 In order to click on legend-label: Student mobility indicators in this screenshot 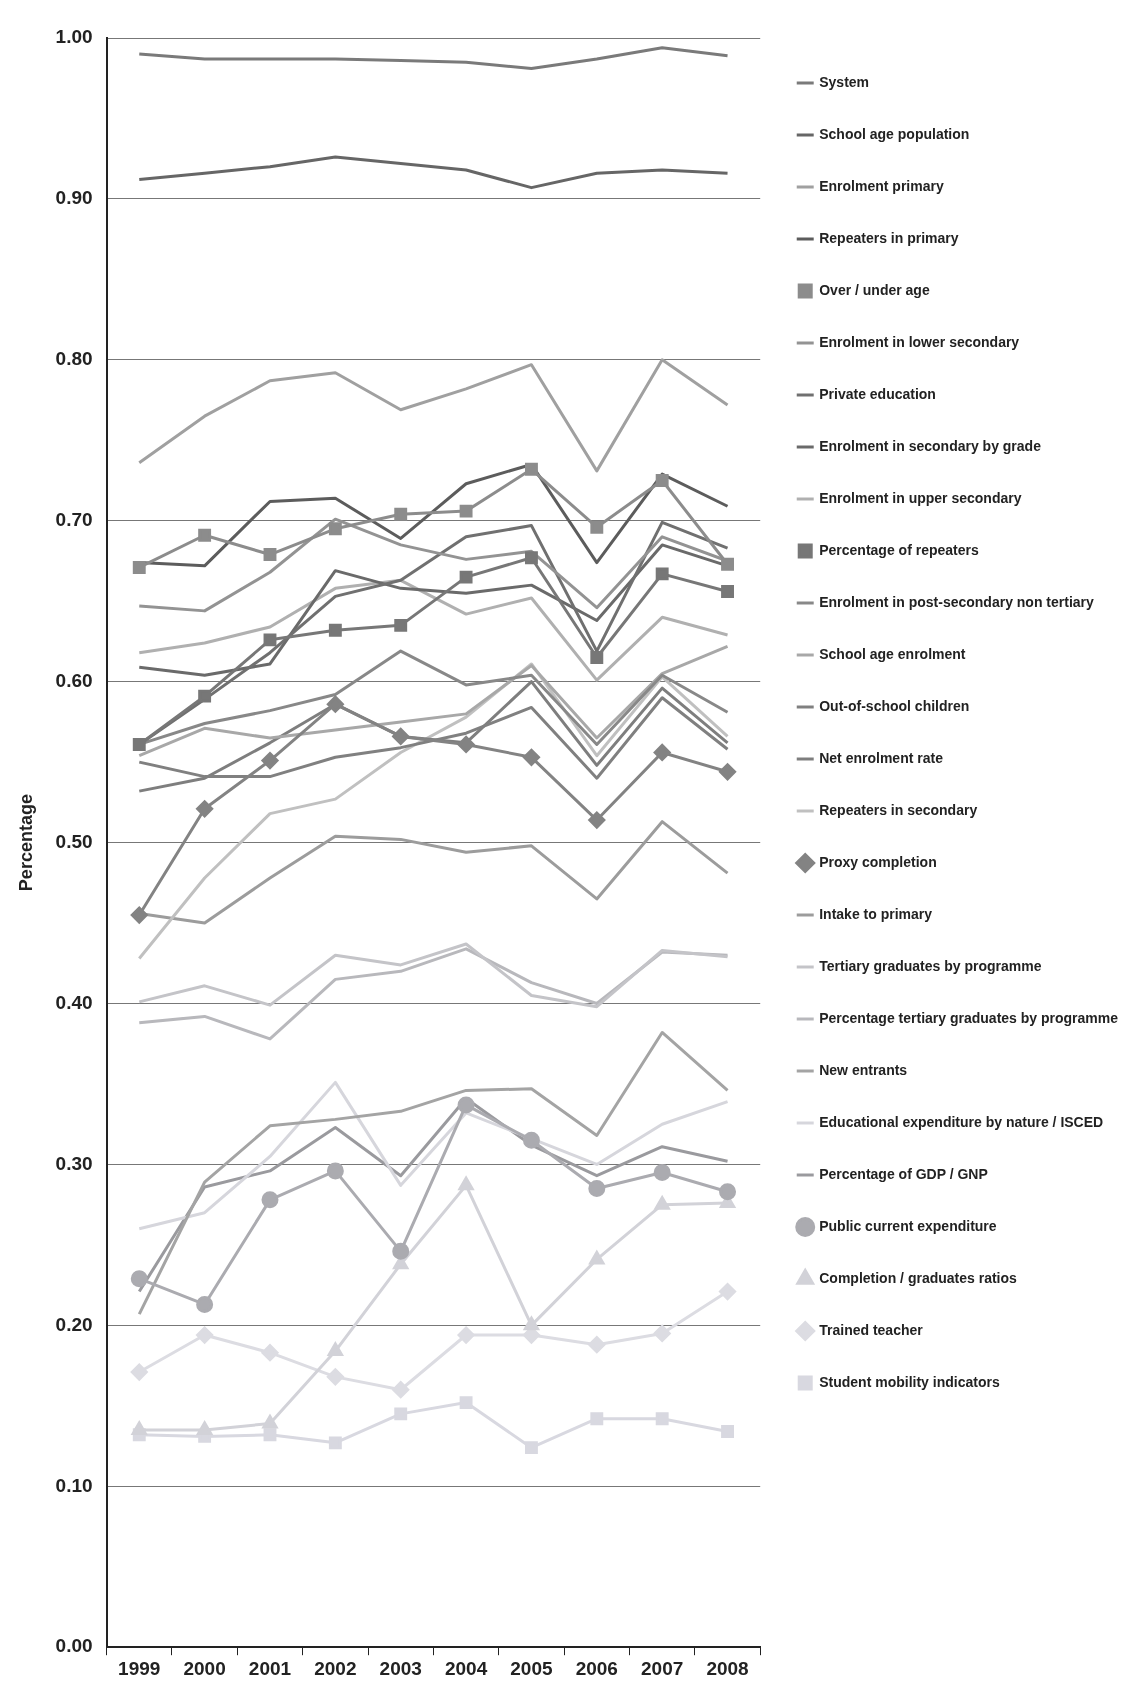, I will do `click(909, 1381)`.